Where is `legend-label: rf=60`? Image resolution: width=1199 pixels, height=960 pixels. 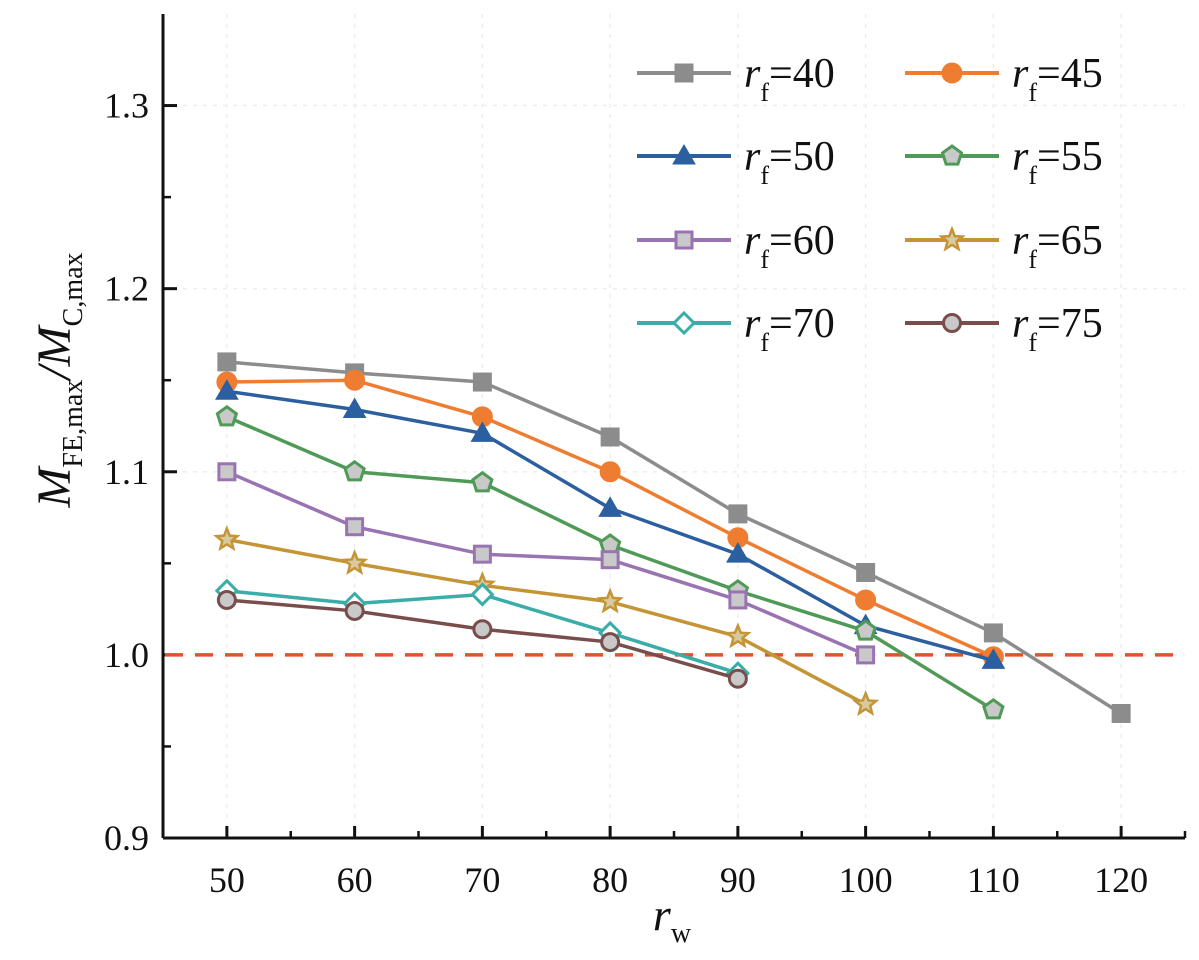
legend-label: rf=60 is located at coordinates (789, 246).